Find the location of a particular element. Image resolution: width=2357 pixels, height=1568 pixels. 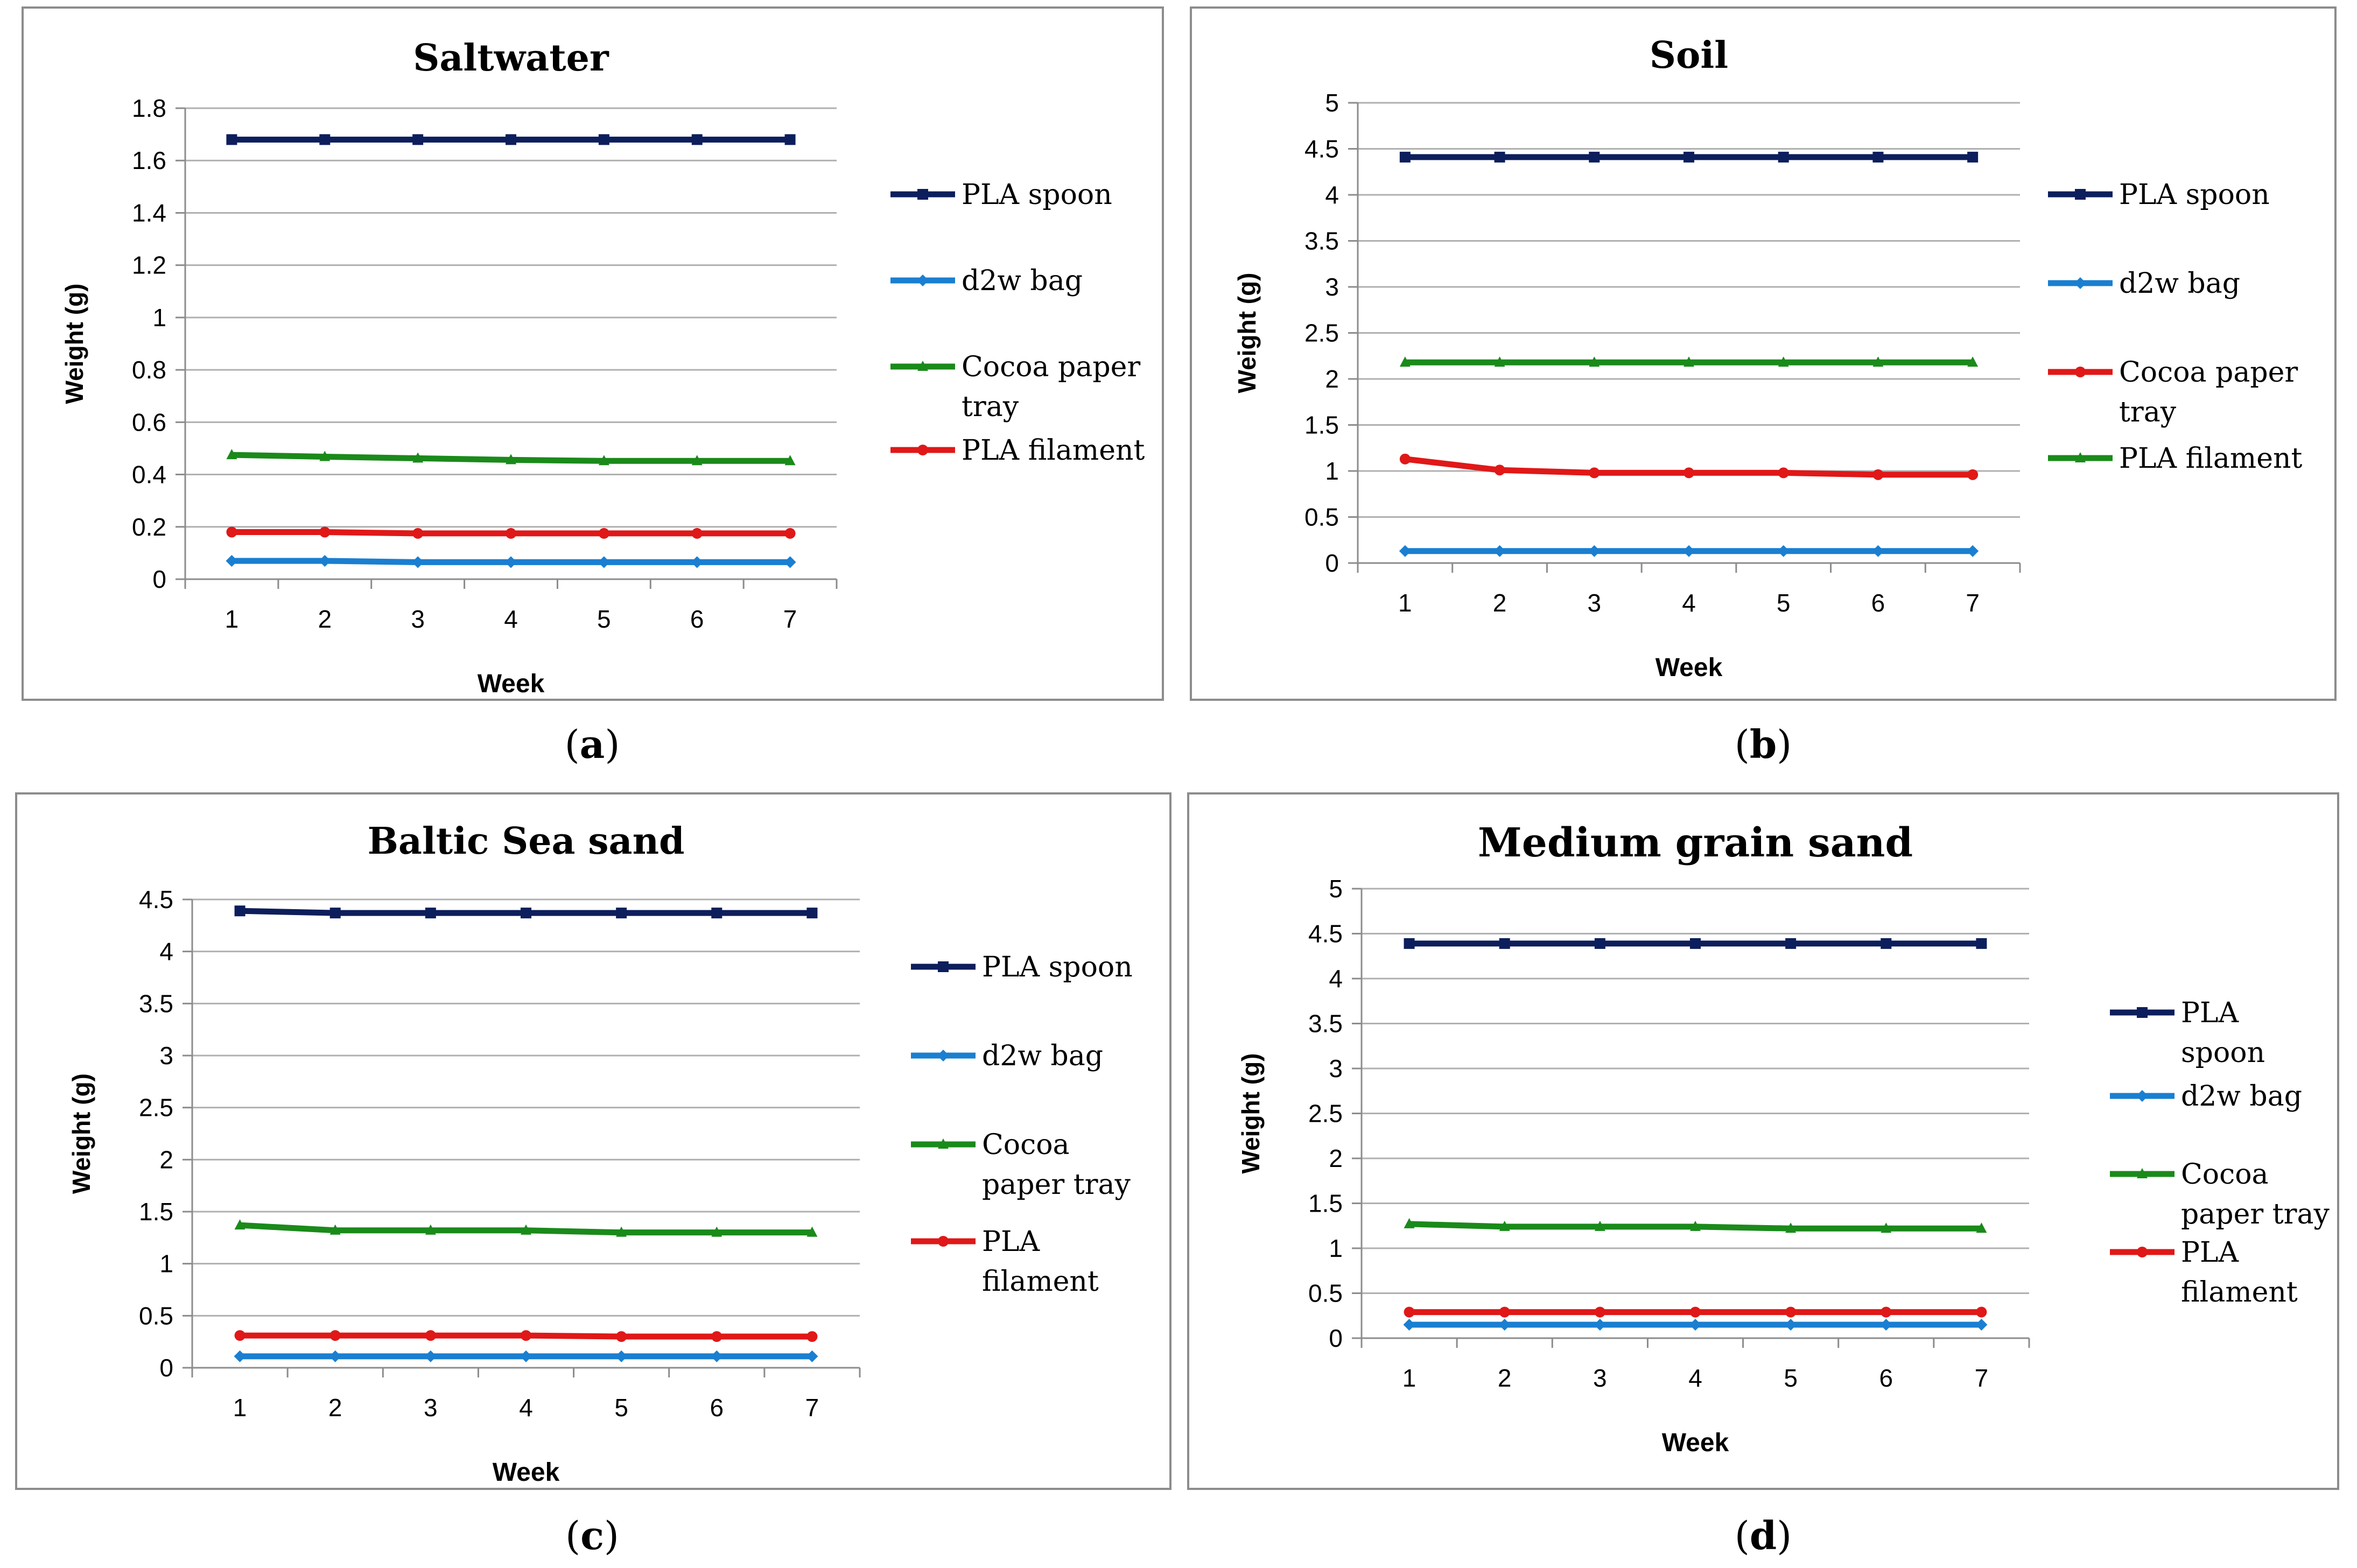

chart-title-saltwater: Saltwater is located at coordinates (511, 58).